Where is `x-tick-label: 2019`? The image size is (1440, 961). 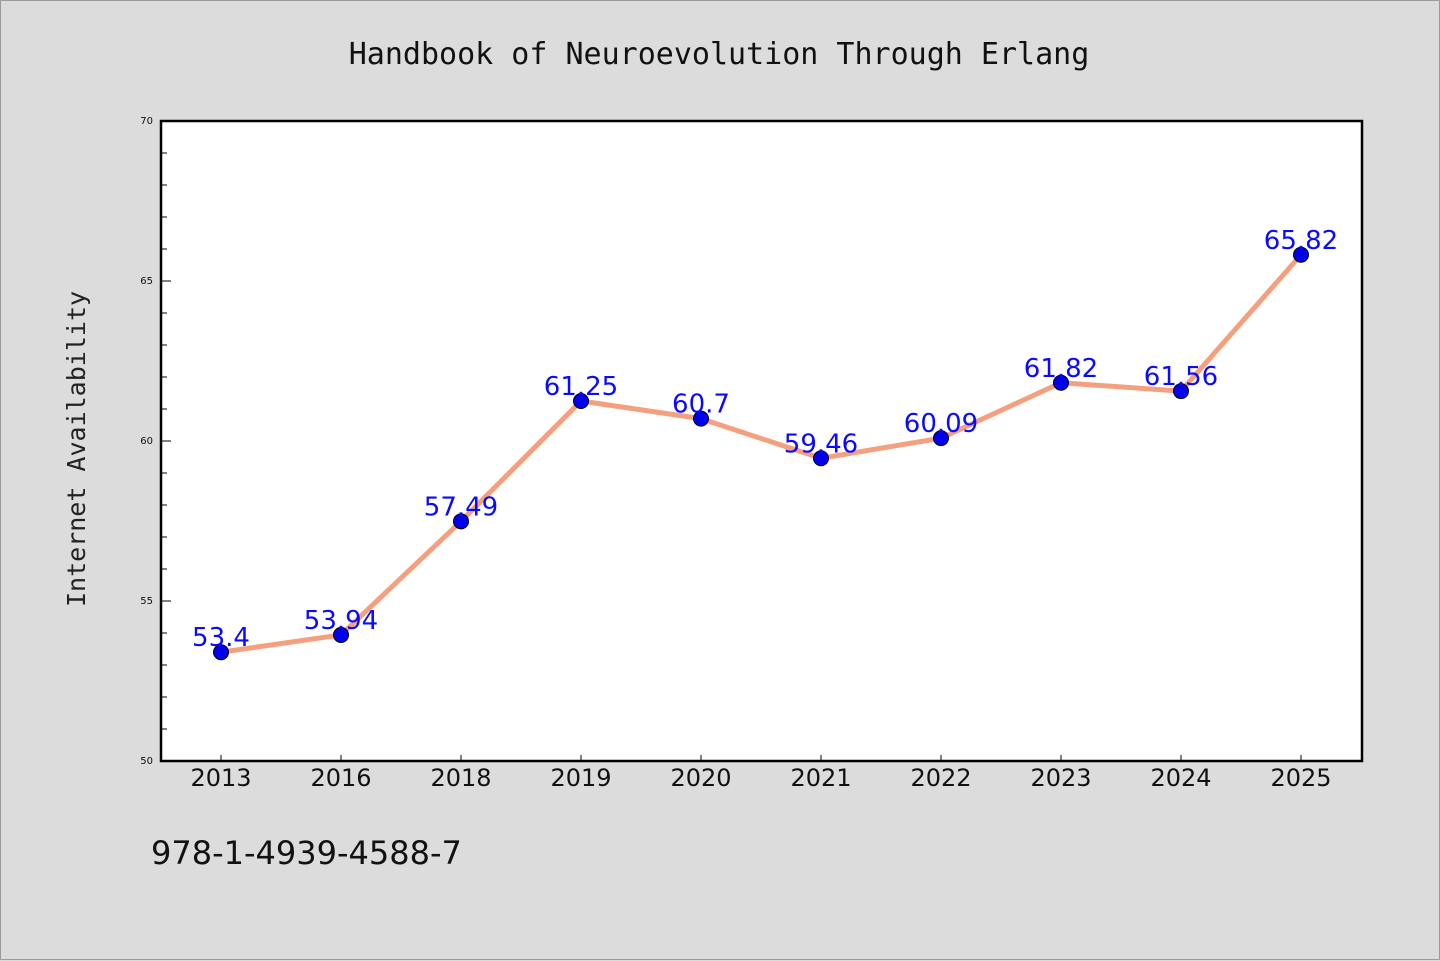
x-tick-label: 2019 is located at coordinates (580, 778).